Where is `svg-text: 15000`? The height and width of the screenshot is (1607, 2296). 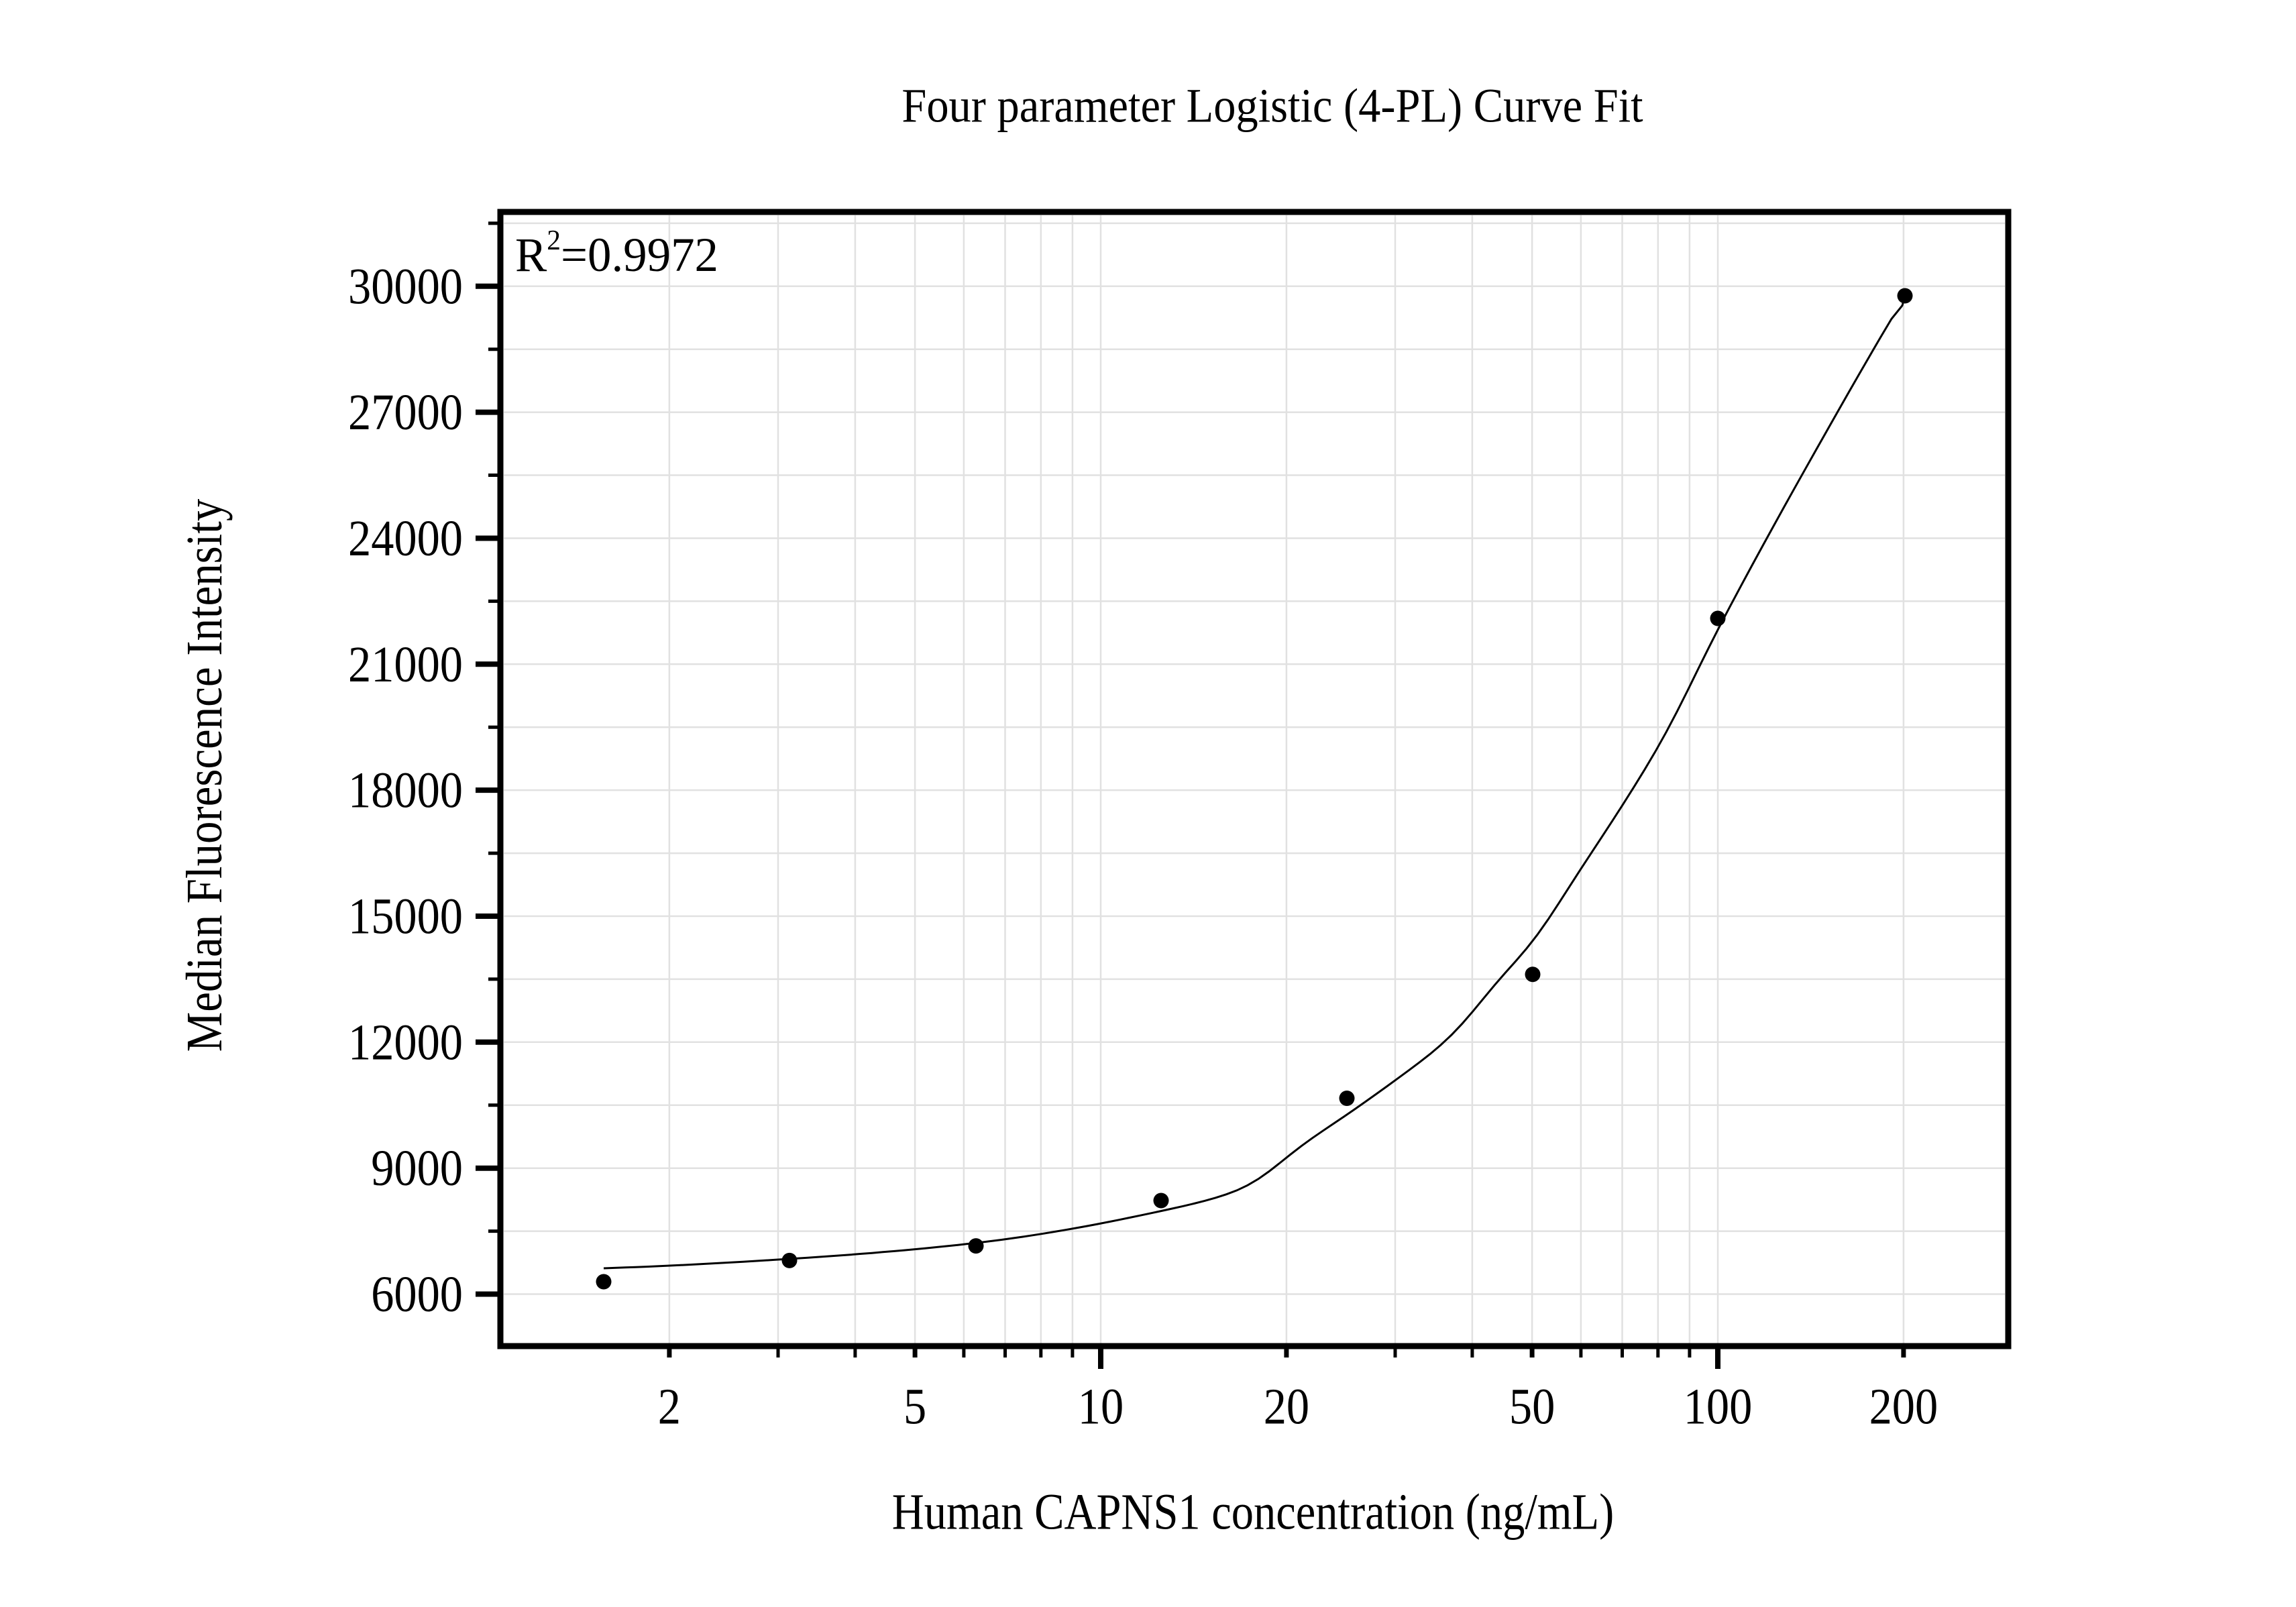 svg-text: 15000 is located at coordinates (405, 916).